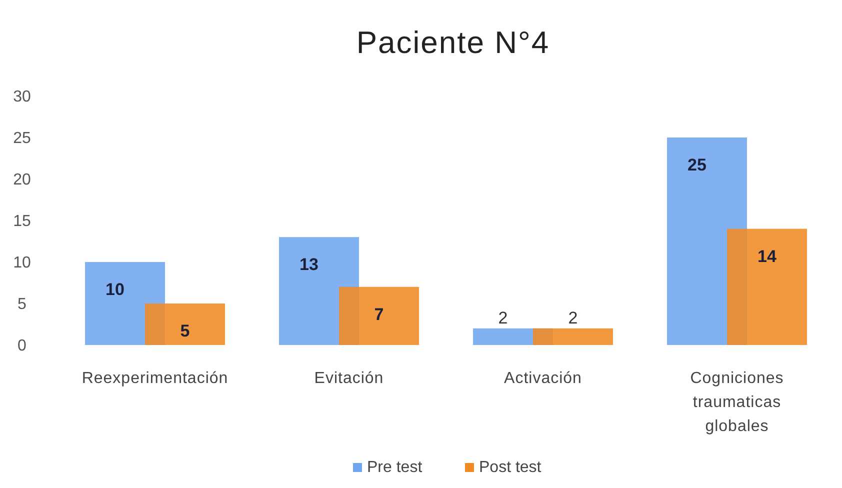 The height and width of the screenshot is (488, 842). Describe the element at coordinates (22, 263) in the screenshot. I see `y-tick-label: 10` at that location.